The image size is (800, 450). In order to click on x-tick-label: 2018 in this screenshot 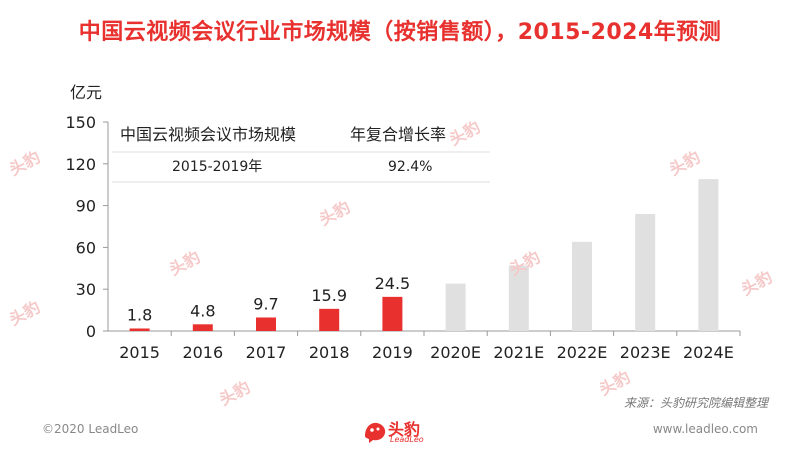, I will do `click(329, 352)`.